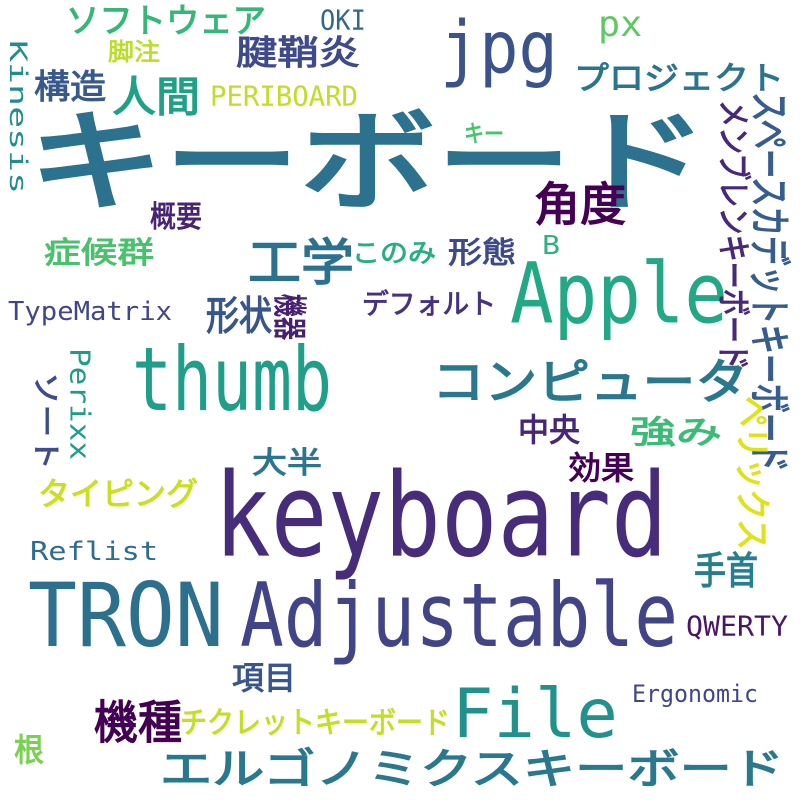  What do you see at coordinates (499, 47) in the screenshot?
I see `word-7: jpg` at bounding box center [499, 47].